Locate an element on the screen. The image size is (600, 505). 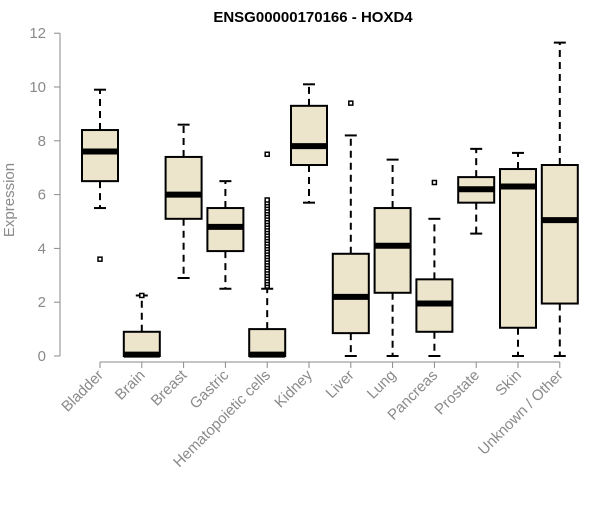
box-prostate is located at coordinates (476, 191).